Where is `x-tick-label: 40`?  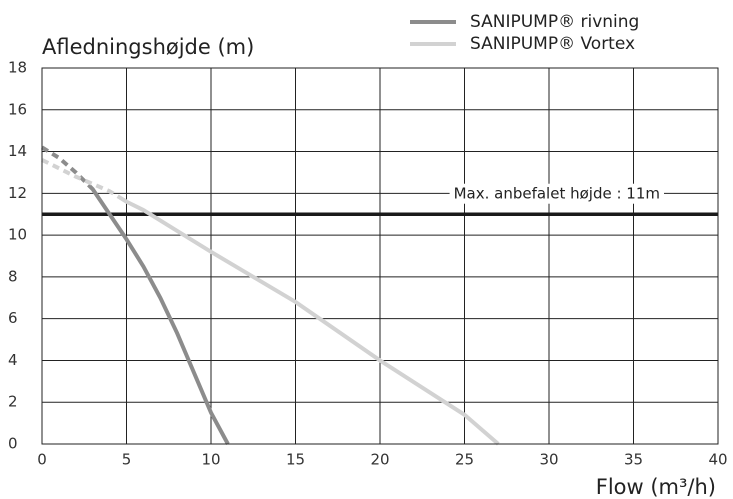
x-tick-label: 40 is located at coordinates (717, 460).